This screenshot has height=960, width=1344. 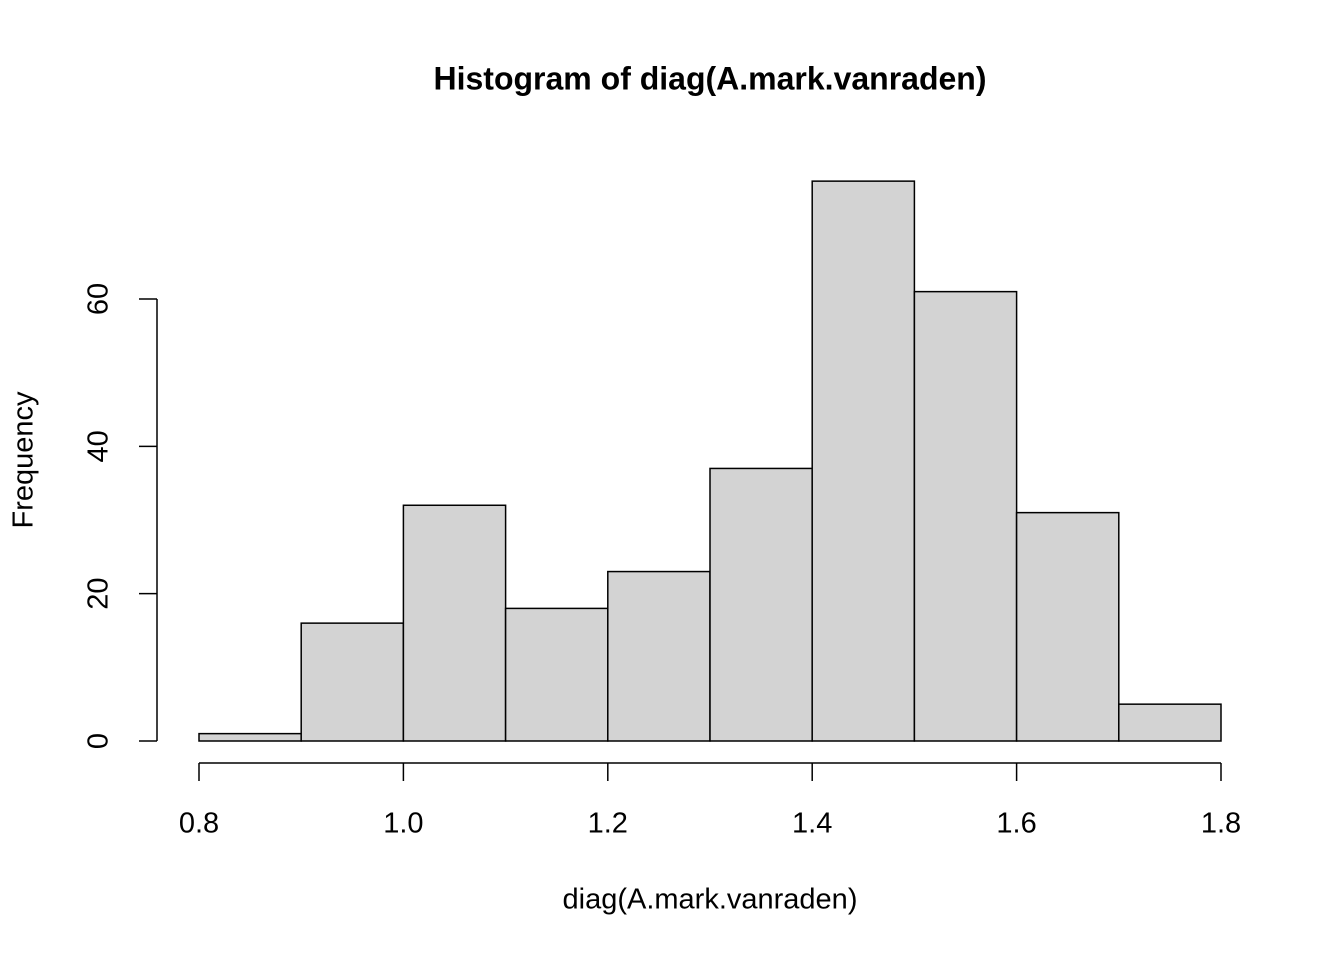 What do you see at coordinates (99, 741) in the screenshot?
I see `y-tick-label: 0` at bounding box center [99, 741].